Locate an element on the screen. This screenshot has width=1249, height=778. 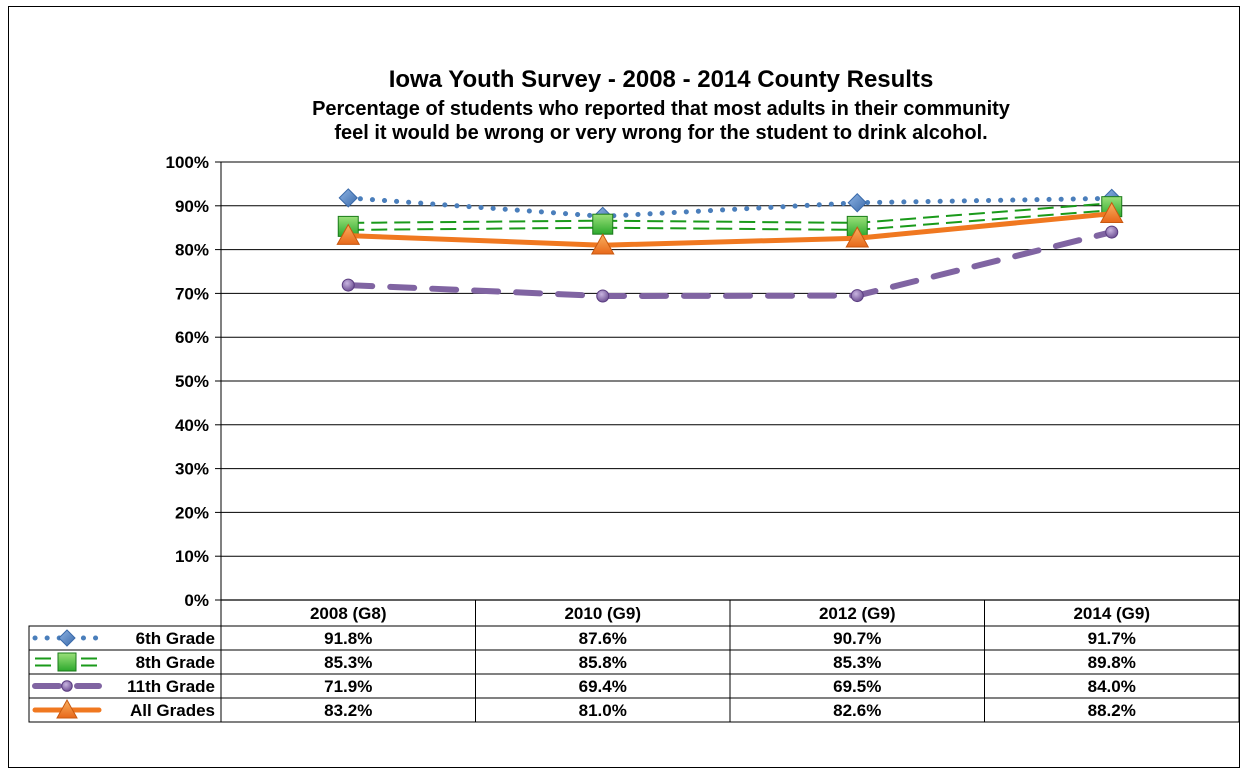
series-line-all-grades is located at coordinates (730, 229).